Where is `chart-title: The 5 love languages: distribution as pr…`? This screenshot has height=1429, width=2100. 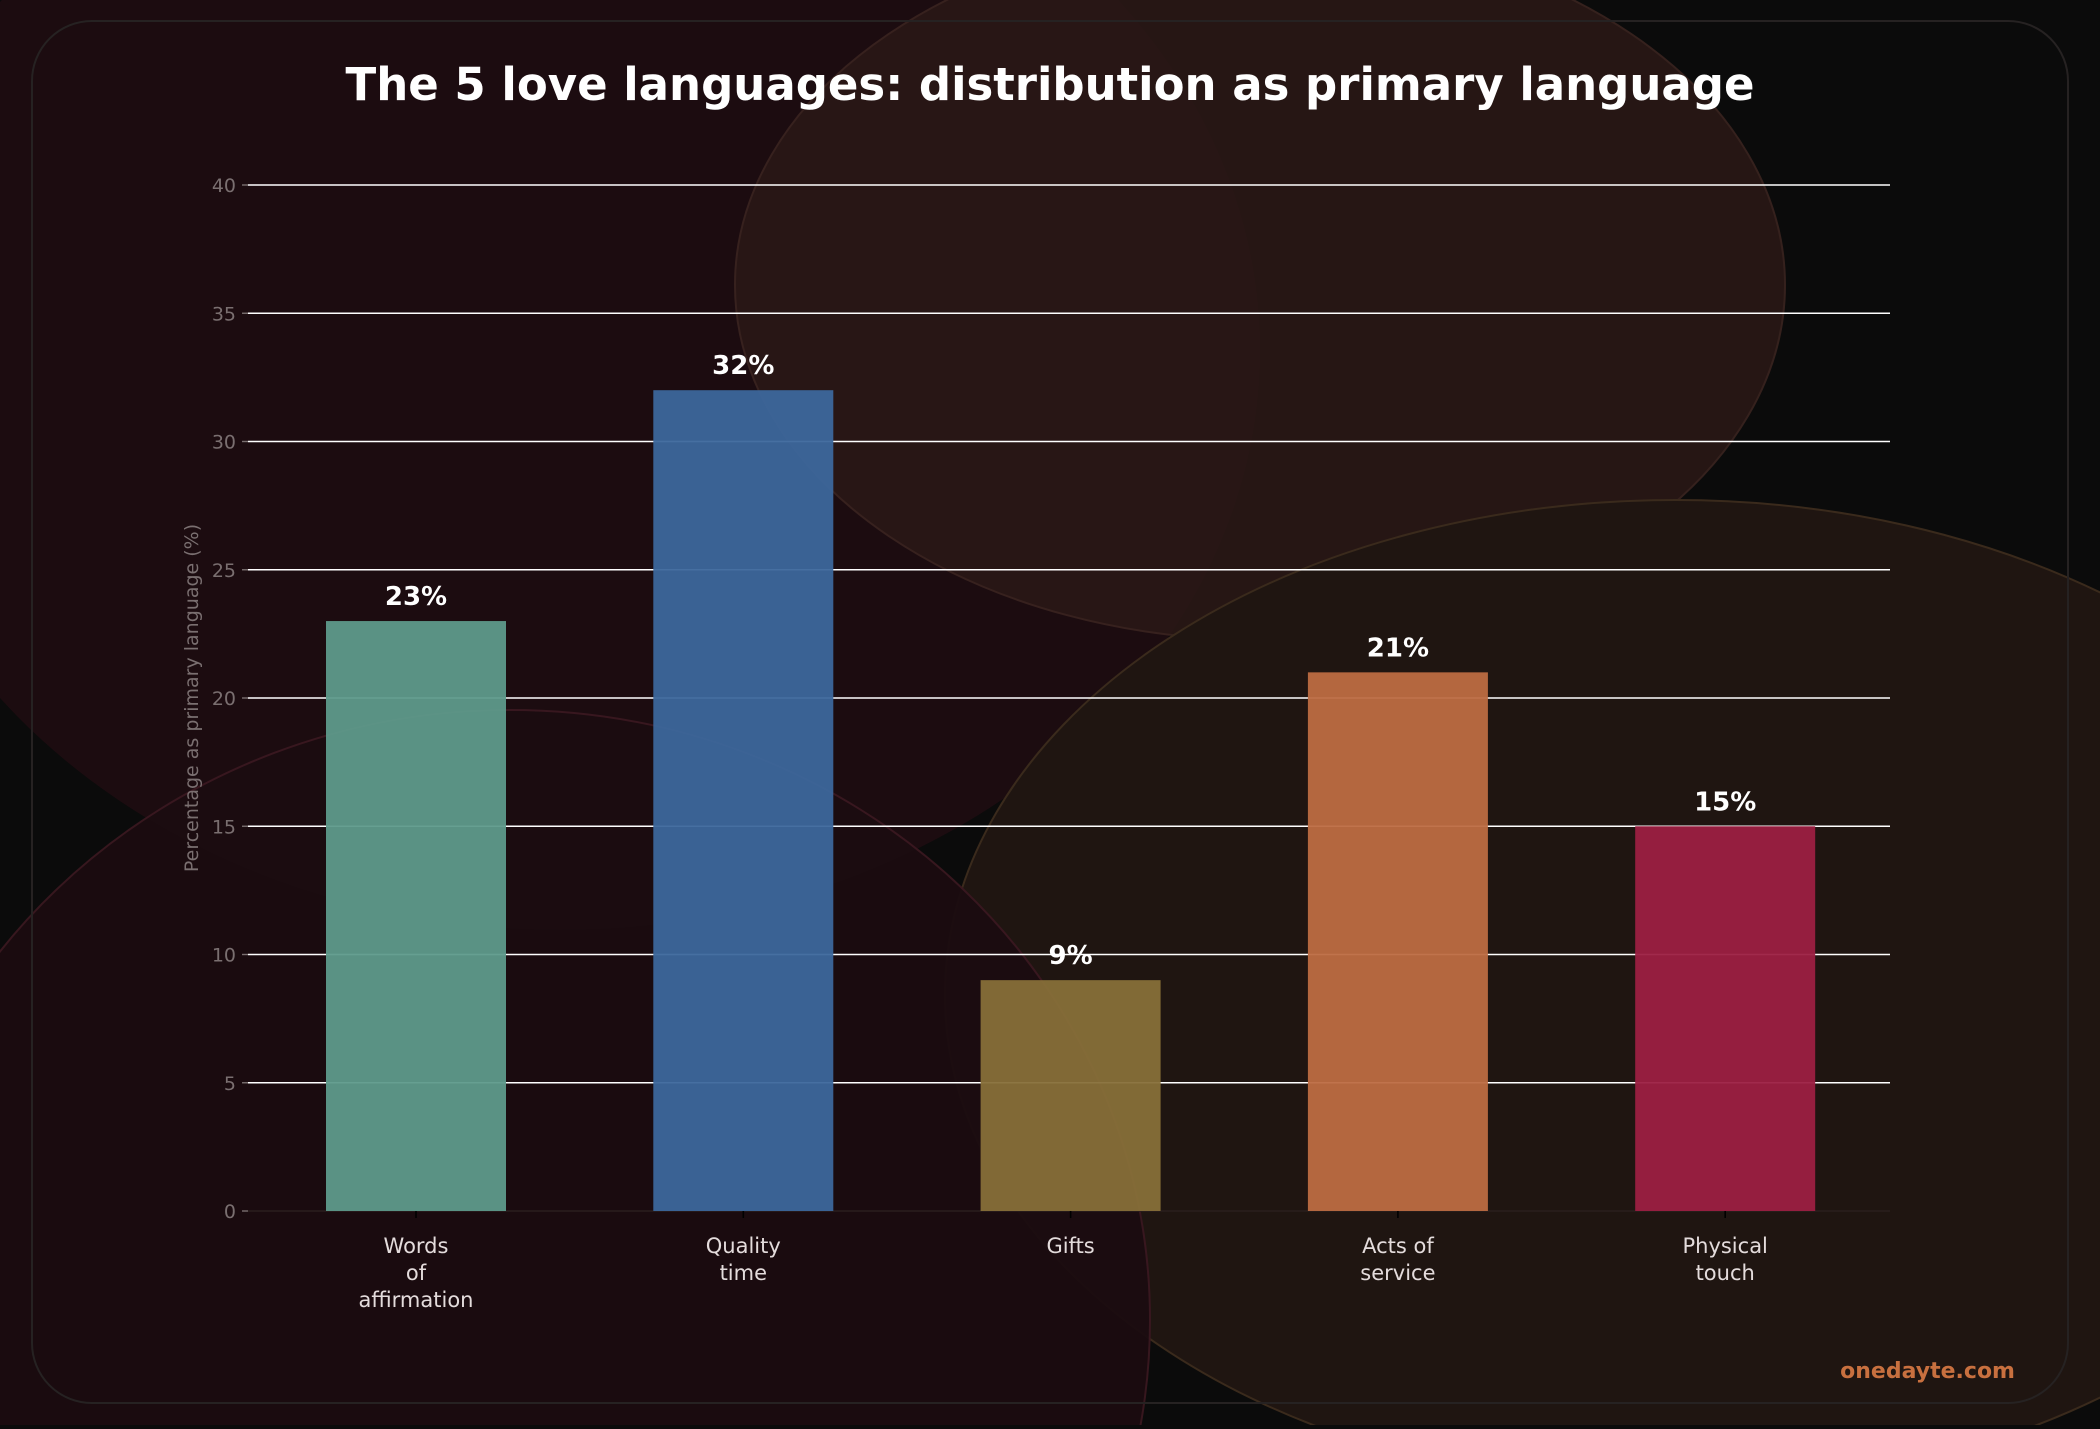
chart-title: The 5 love languages: distribution as pr… is located at coordinates (1050, 84).